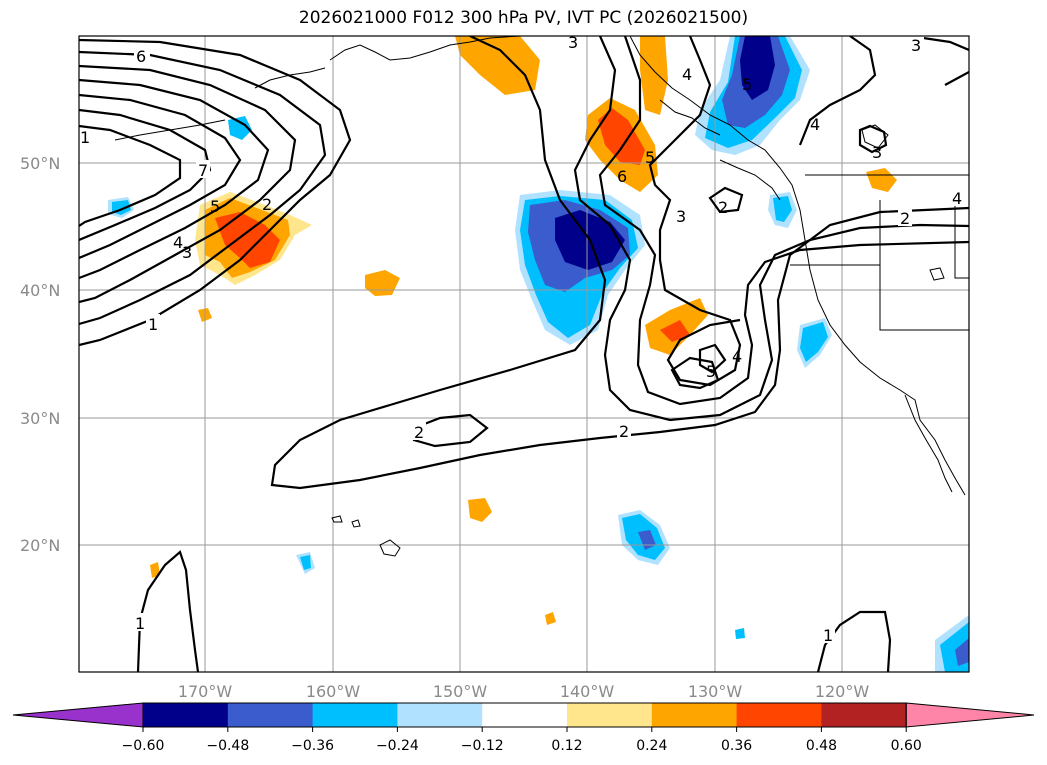  I want to click on colorbar-tick-label: −0.24, so click(397, 746).